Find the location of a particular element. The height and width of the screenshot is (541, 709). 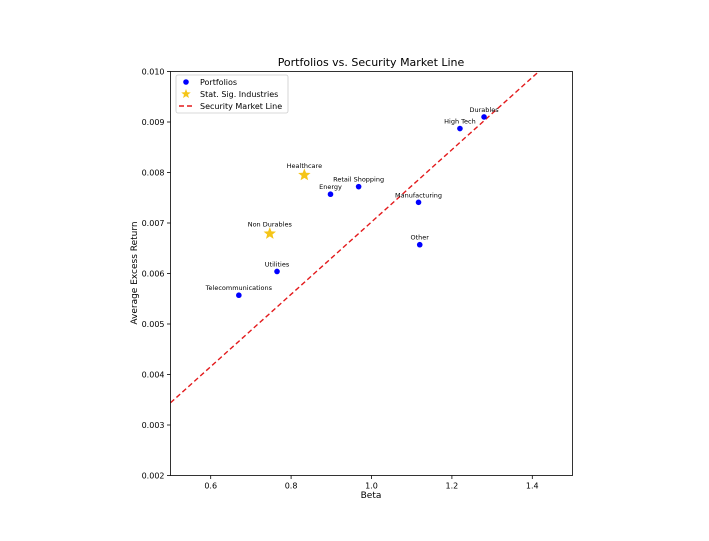

point-label-non-durables: Non Durables is located at coordinates (270, 225).